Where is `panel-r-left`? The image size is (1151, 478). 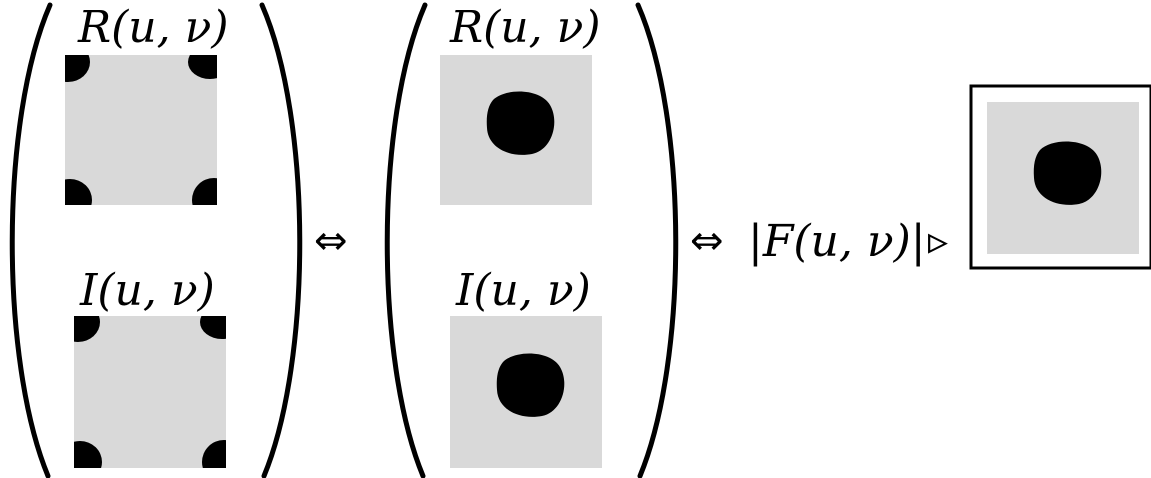
panel-r-left is located at coordinates (141, 130).